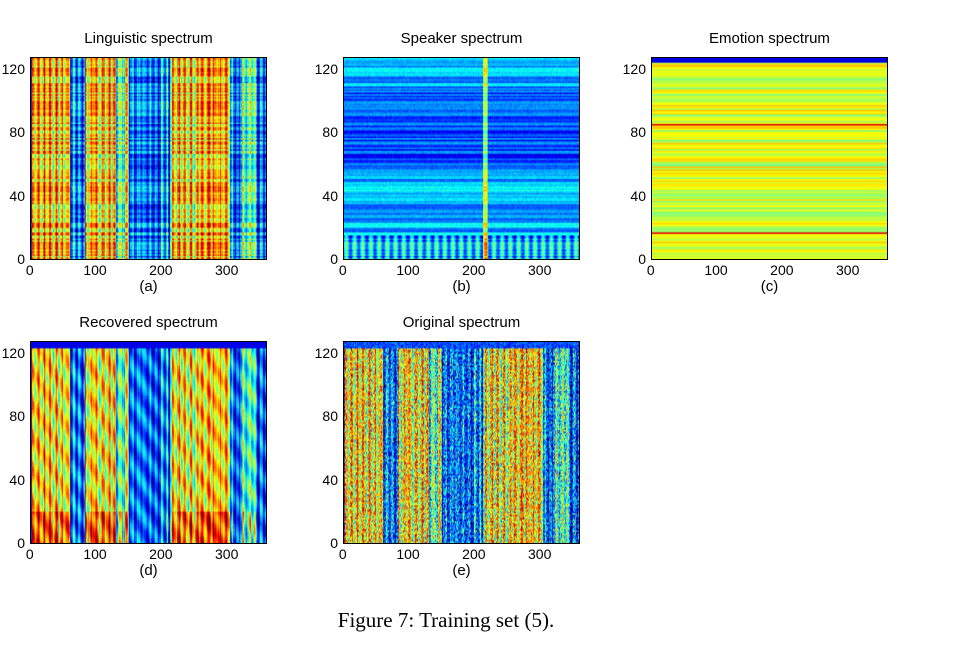 The height and width of the screenshot is (659, 956). Describe the element at coordinates (461, 322) in the screenshot. I see `panel-title: Original spectrum` at that location.